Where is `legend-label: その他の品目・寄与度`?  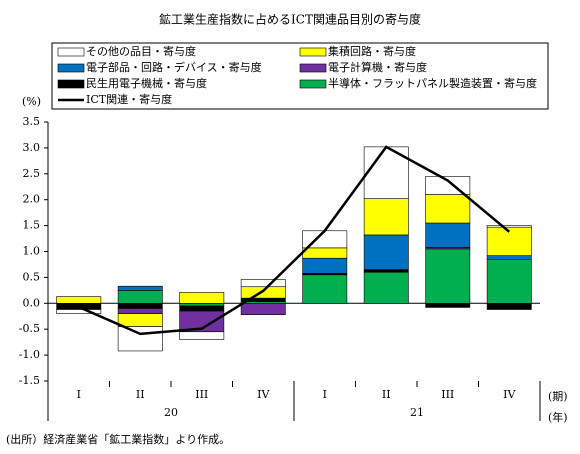 legend-label: その他の品目・寄与度 is located at coordinates (141, 51).